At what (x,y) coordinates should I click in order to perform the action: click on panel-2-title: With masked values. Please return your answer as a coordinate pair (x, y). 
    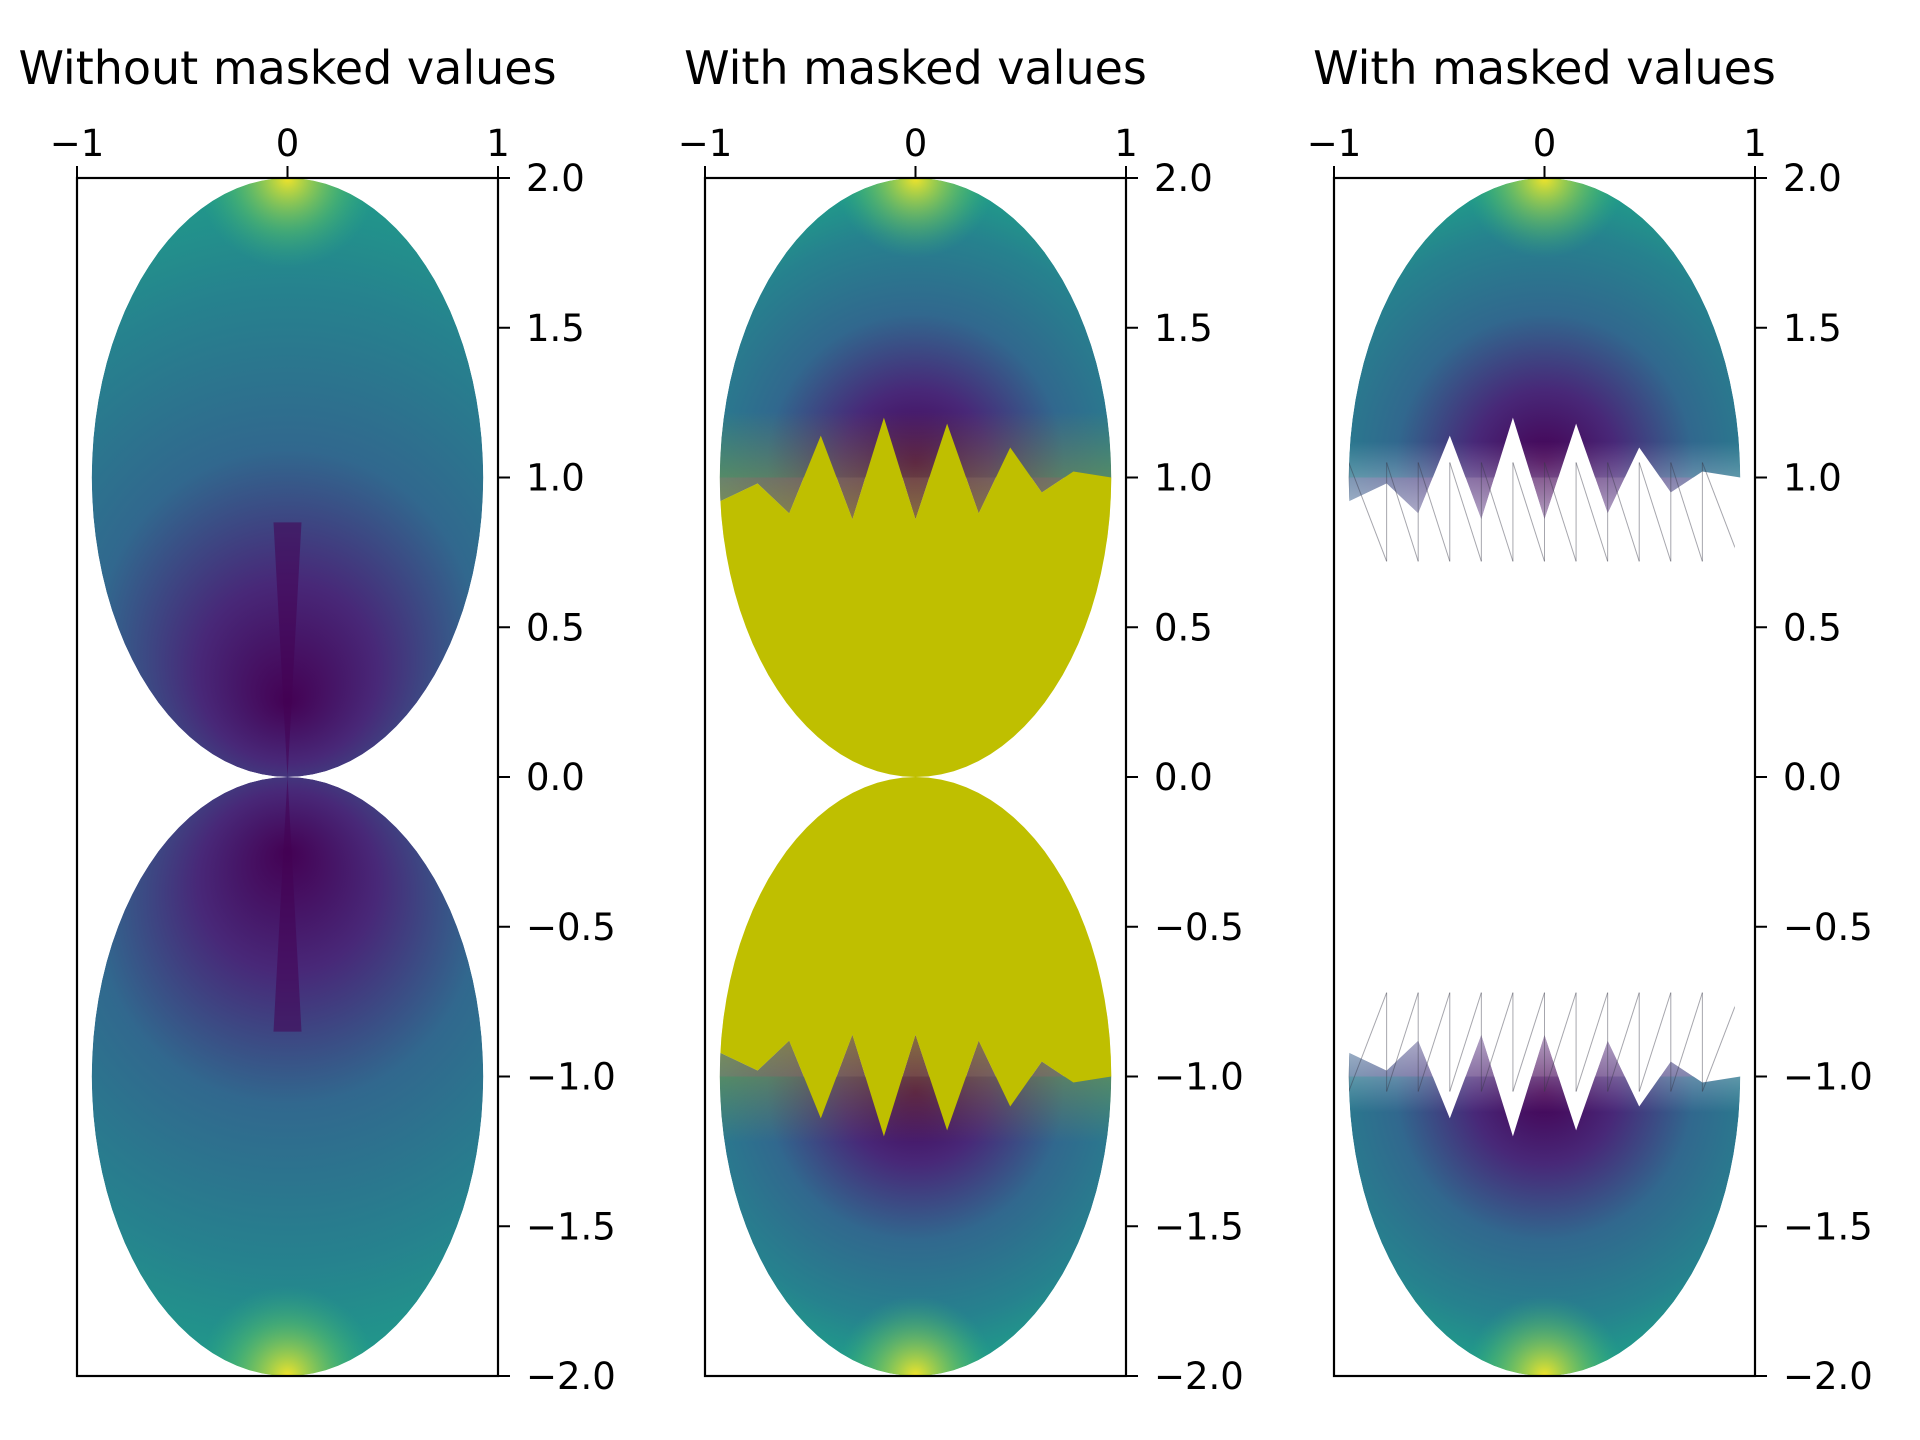
    Looking at the image, I should click on (915, 68).